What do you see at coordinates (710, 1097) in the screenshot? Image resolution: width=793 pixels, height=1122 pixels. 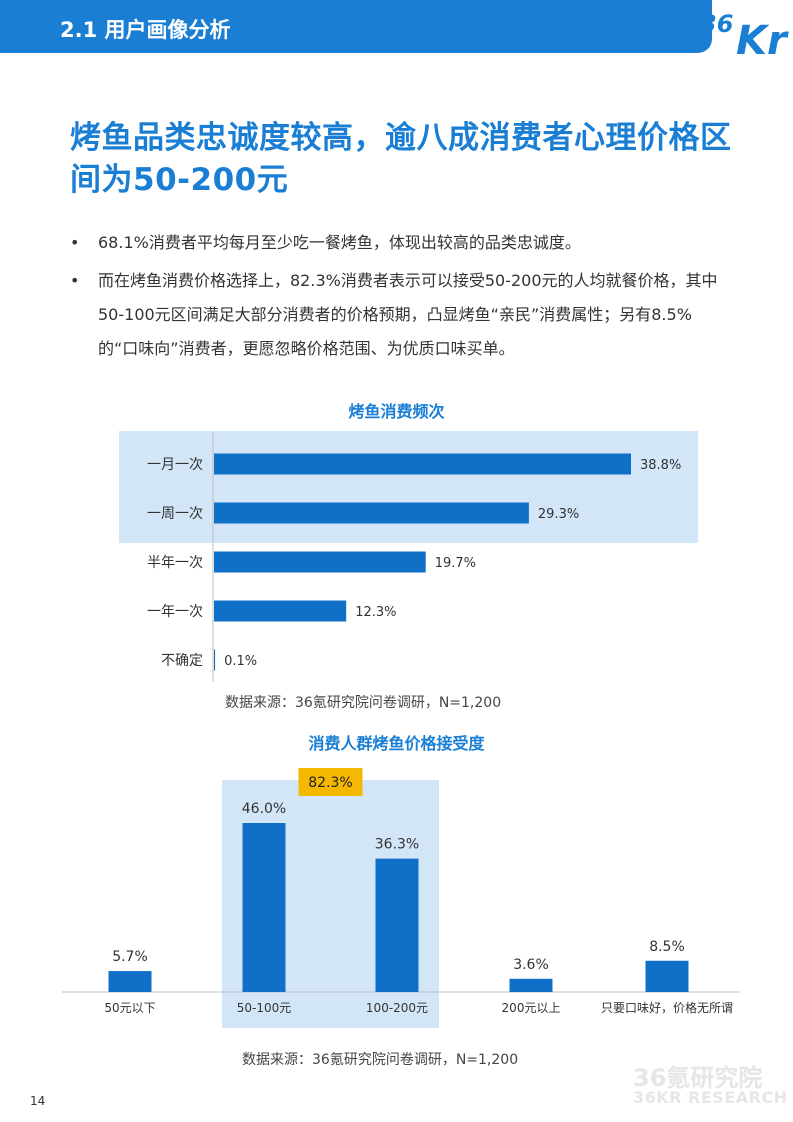 I see `watermark-en: 36KR RESEARCH` at bounding box center [710, 1097].